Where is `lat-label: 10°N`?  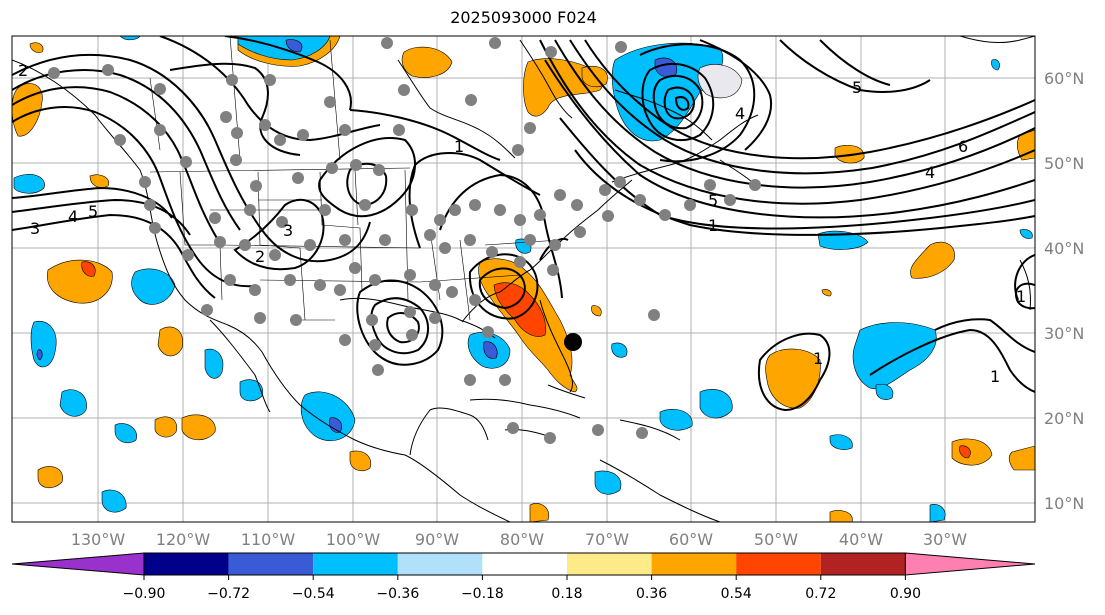
lat-label: 10°N is located at coordinates (1064, 503).